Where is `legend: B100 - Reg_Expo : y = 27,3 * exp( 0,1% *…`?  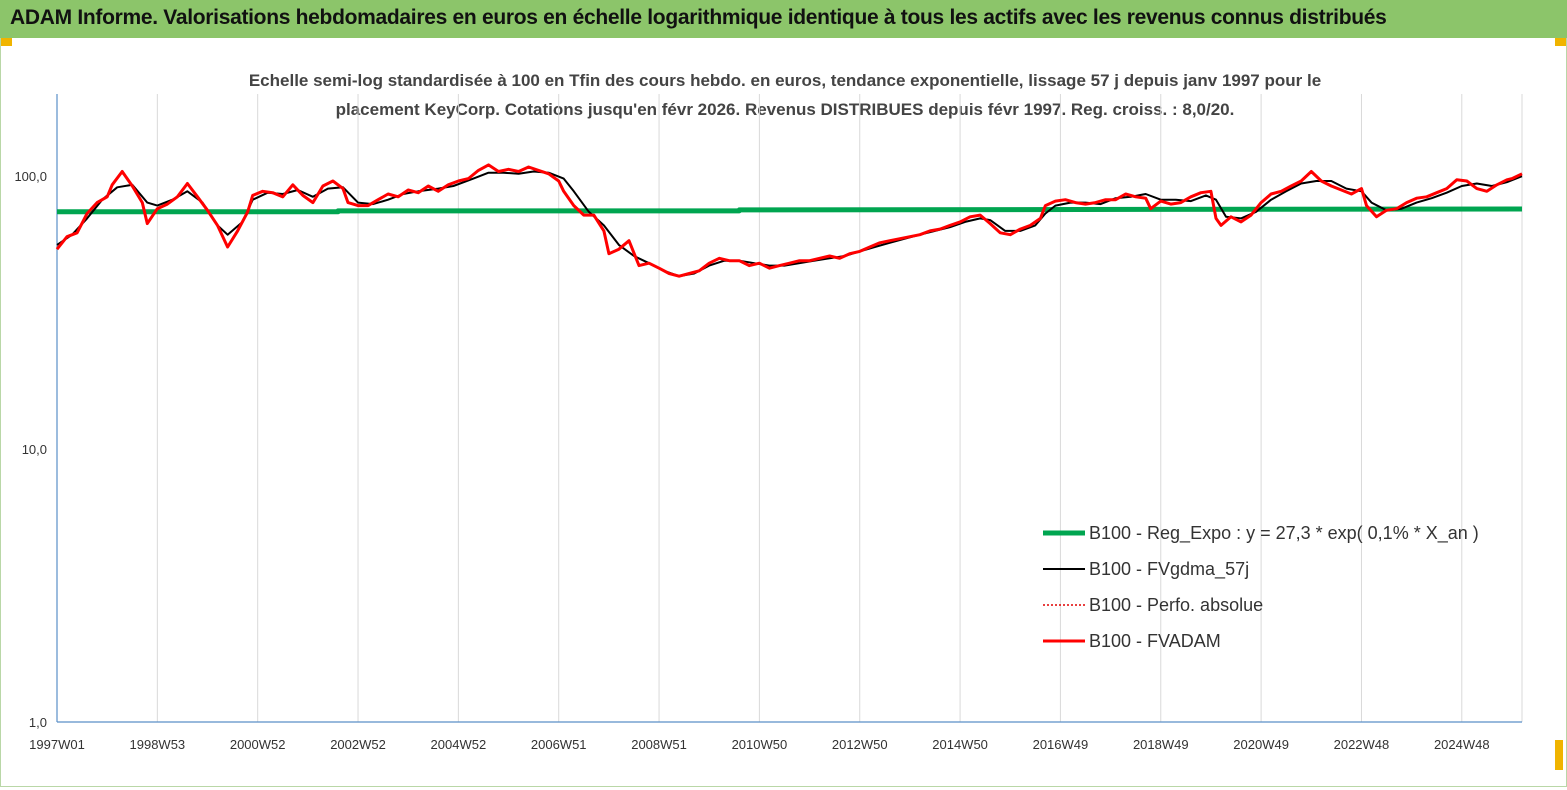
legend: B100 - Reg_Expo : y = 27,3 * exp( 0,1% *… is located at coordinates (1261, 587).